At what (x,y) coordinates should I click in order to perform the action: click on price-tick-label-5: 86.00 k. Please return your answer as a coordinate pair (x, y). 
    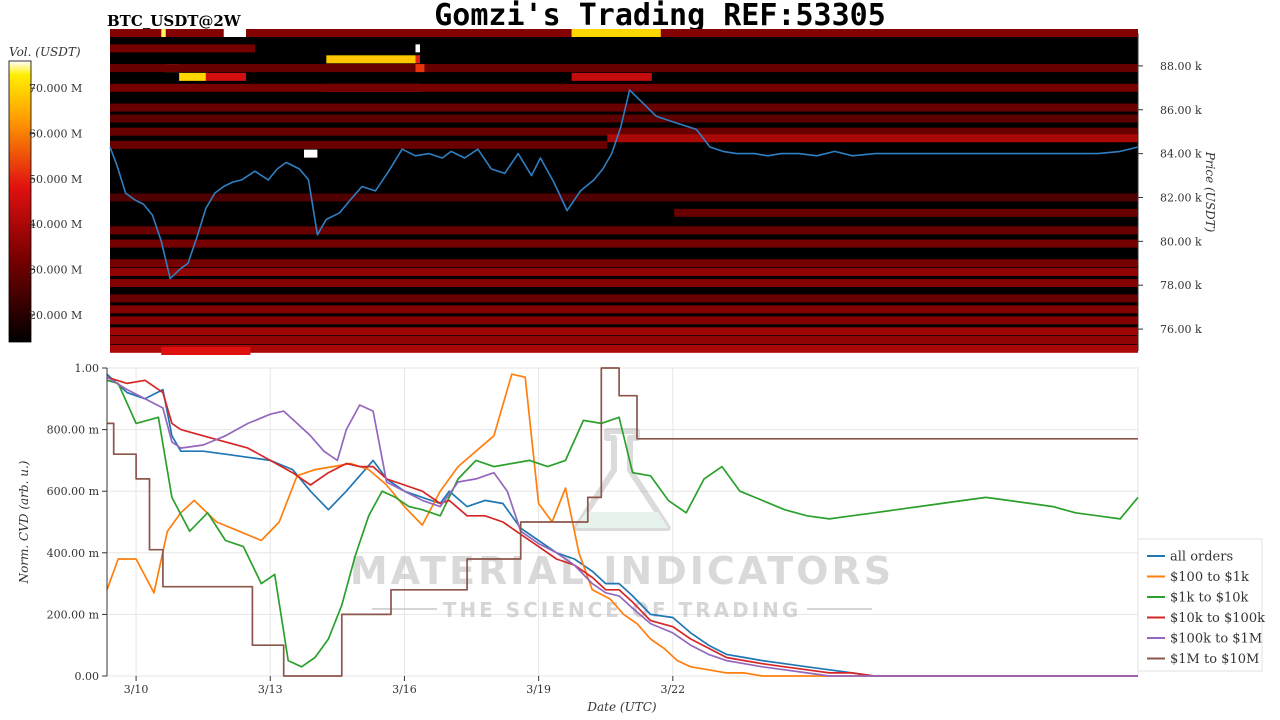
    Looking at the image, I should click on (1181, 110).